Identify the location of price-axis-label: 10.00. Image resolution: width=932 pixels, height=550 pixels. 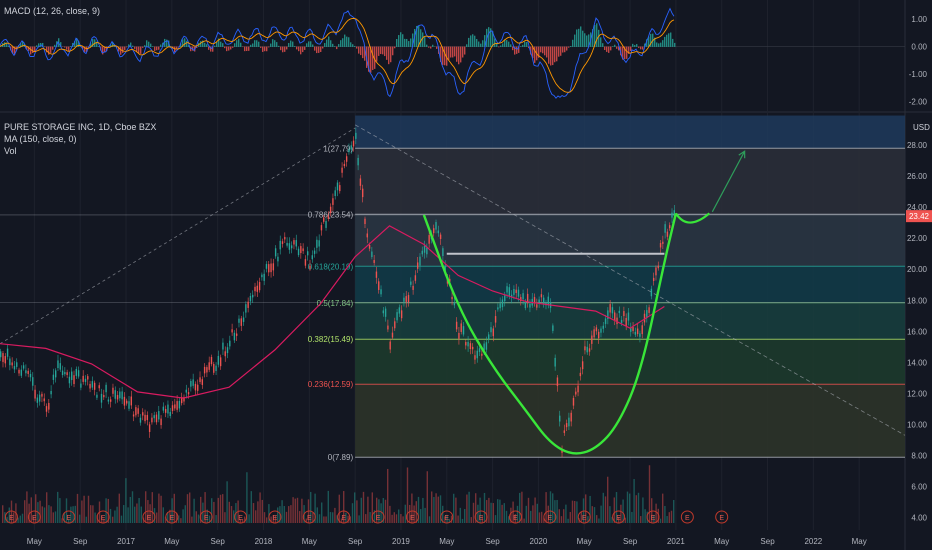
(917, 424).